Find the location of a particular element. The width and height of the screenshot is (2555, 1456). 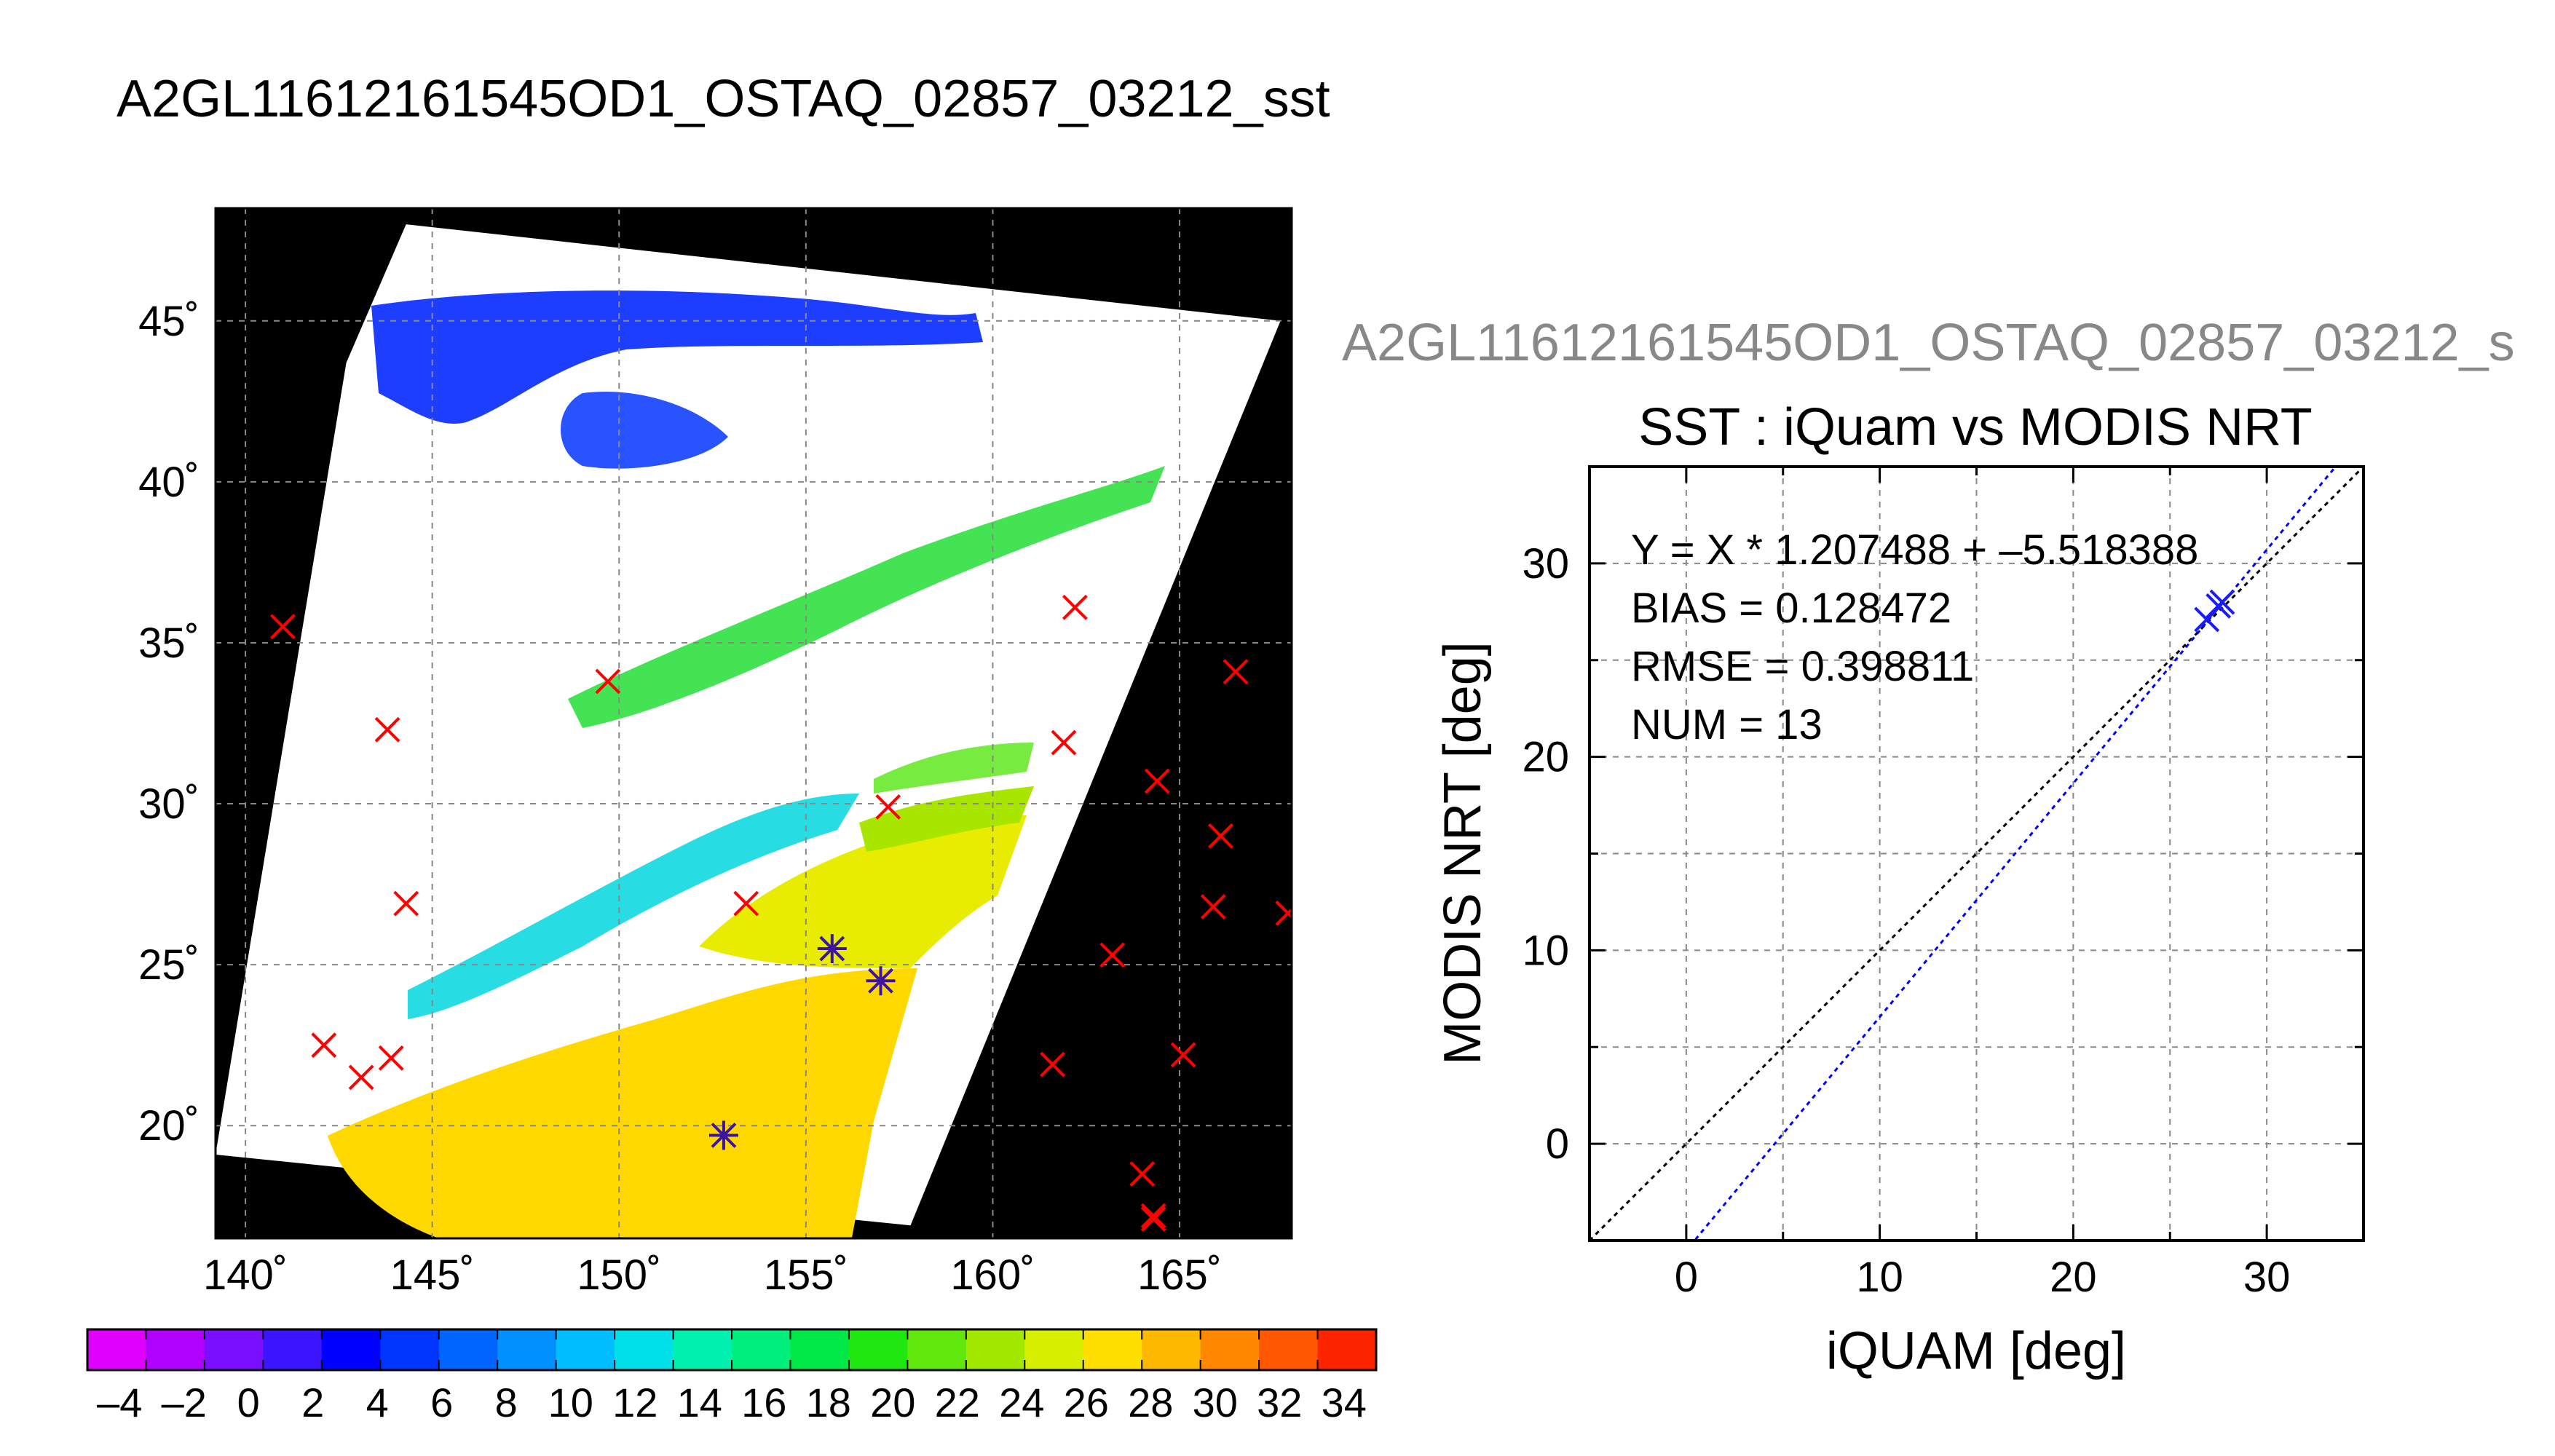

map-lon-tick-label: 140˚ is located at coordinates (245, 1275).